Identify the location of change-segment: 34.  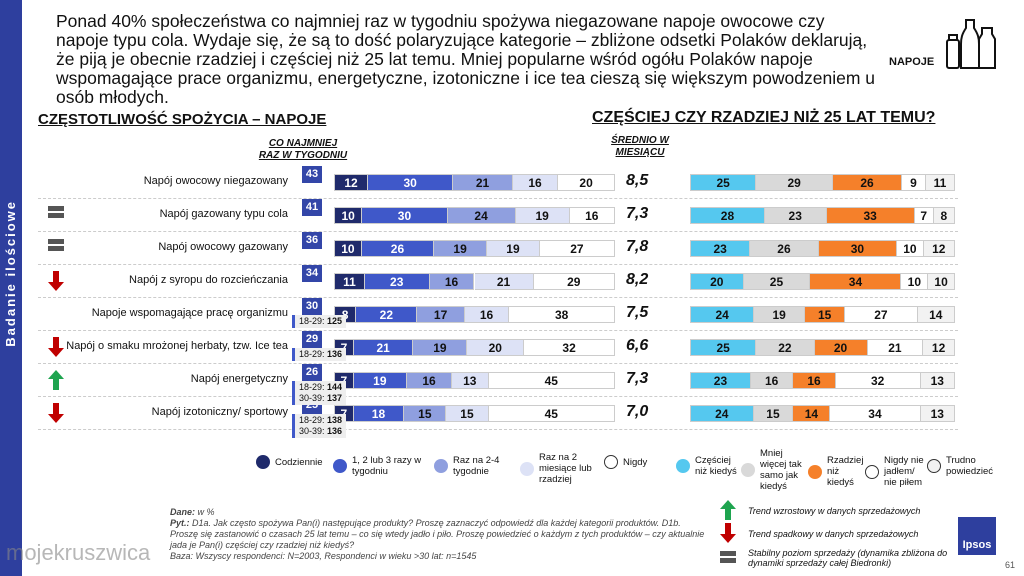
(875, 413).